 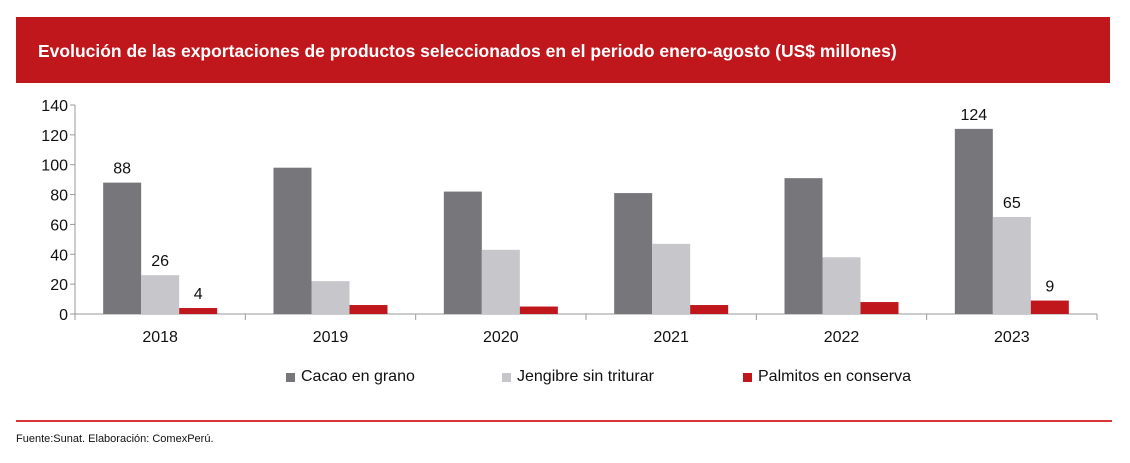 I want to click on legend-item-cacao: Cacao en grano, so click(x=350, y=377).